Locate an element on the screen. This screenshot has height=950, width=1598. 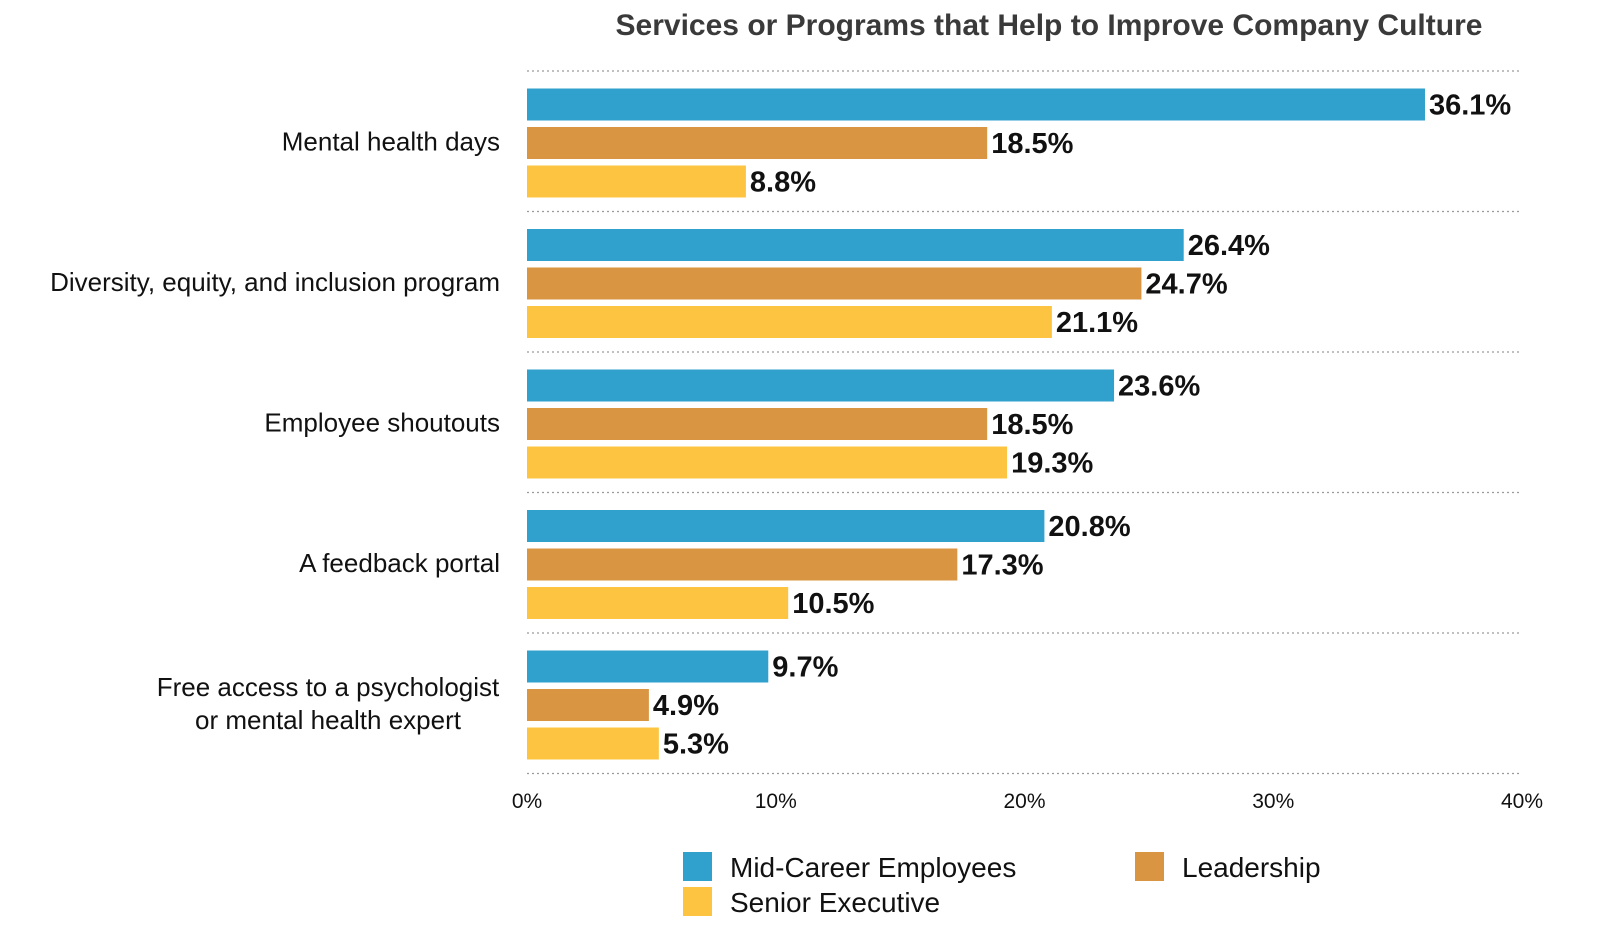
data-label: 23.6% is located at coordinates (1159, 387).